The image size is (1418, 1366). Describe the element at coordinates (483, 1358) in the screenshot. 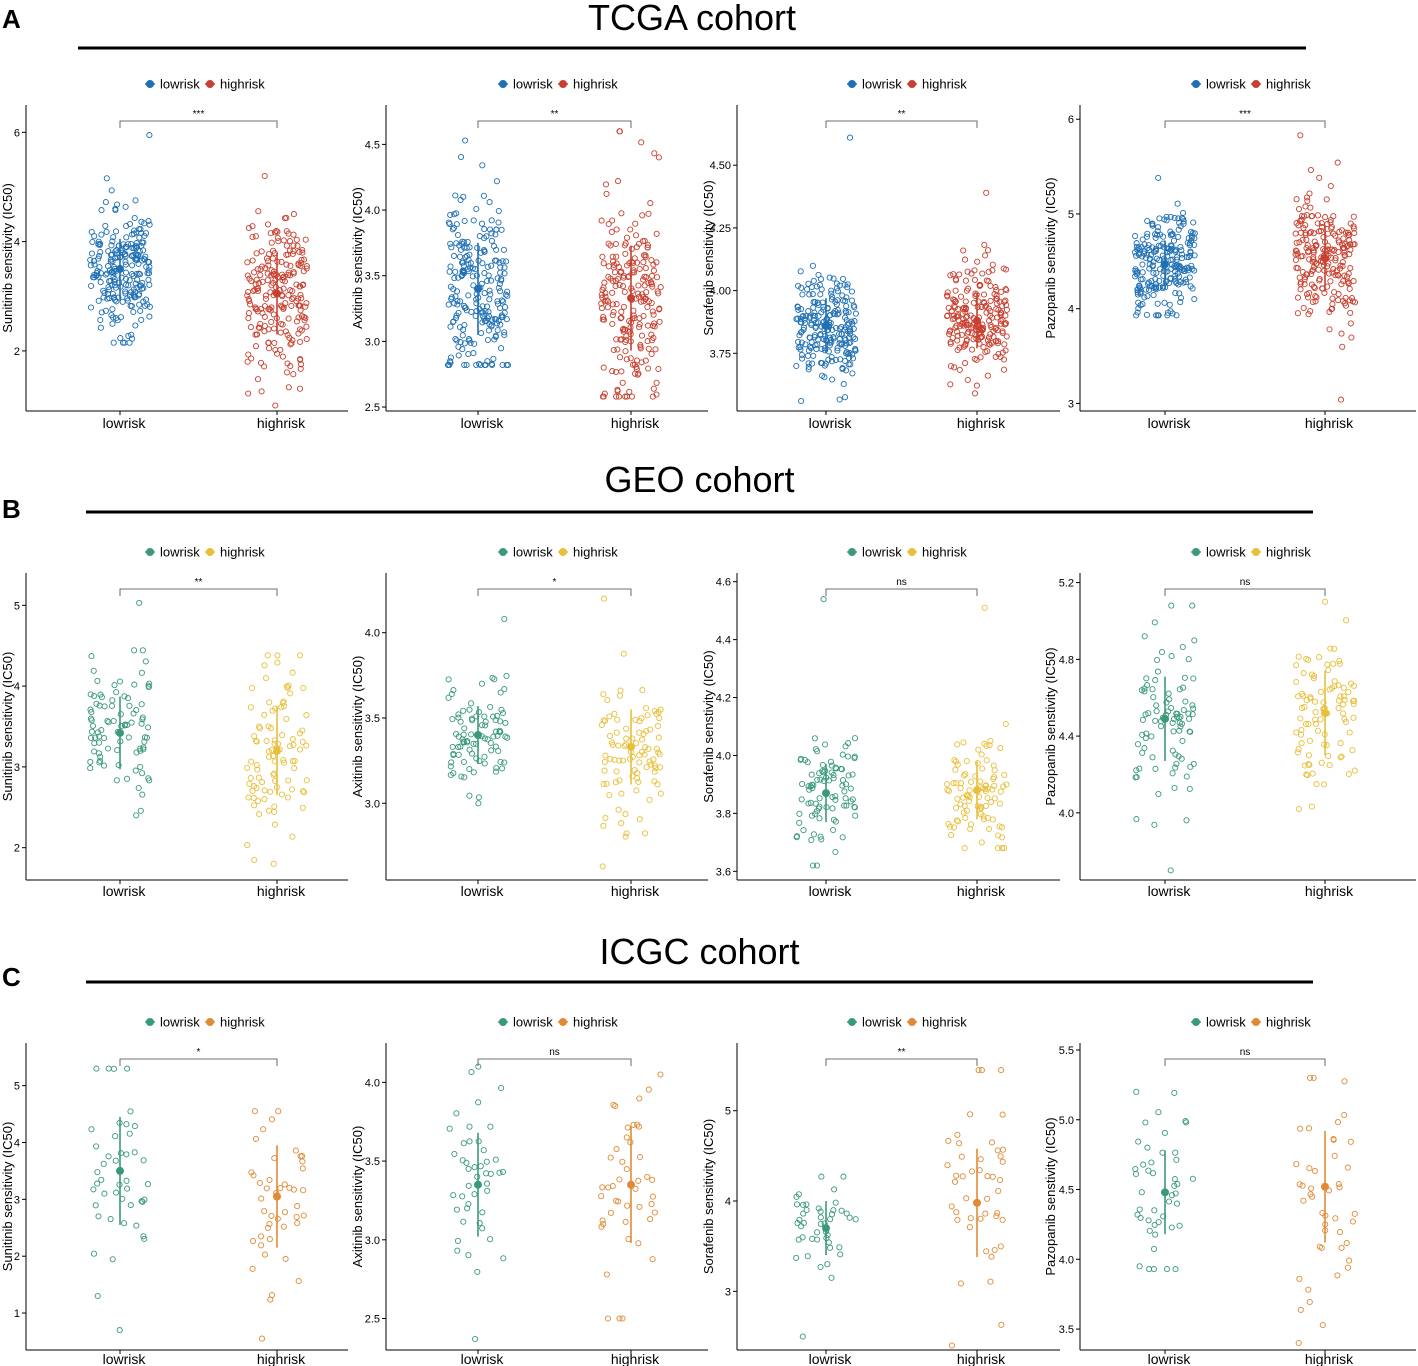

I see `x-tick-label-lowrisk: lowrisk` at that location.